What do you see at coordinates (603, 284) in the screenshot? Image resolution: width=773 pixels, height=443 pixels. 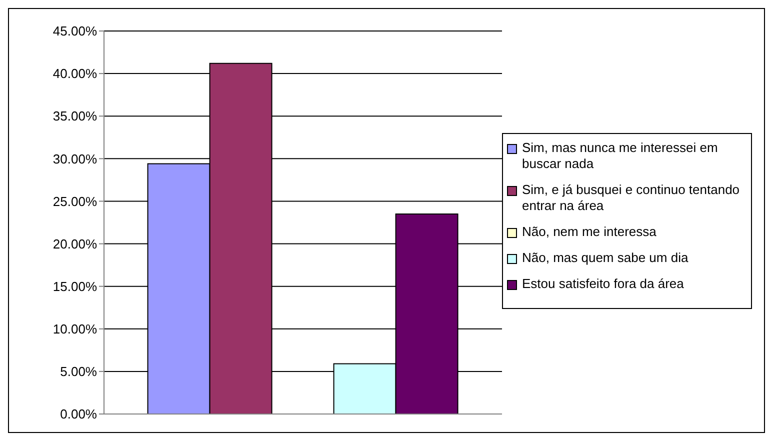 I see `legend-label: Estou satisfeito fora da área` at bounding box center [603, 284].